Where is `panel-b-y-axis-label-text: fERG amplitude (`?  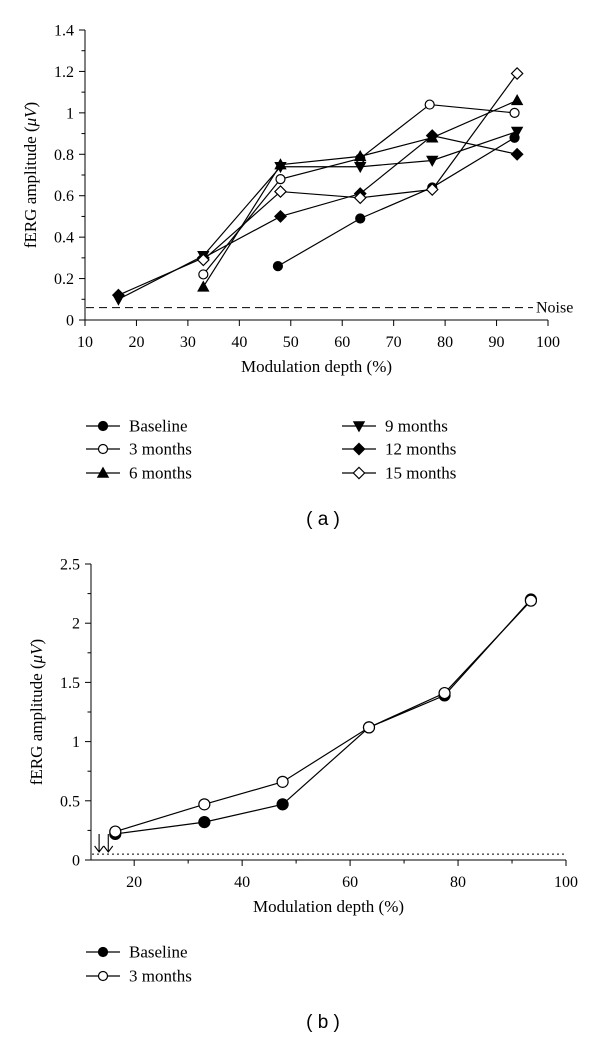
panel-b-y-axis-label-text: fERG amplitude ( is located at coordinates (36, 724).